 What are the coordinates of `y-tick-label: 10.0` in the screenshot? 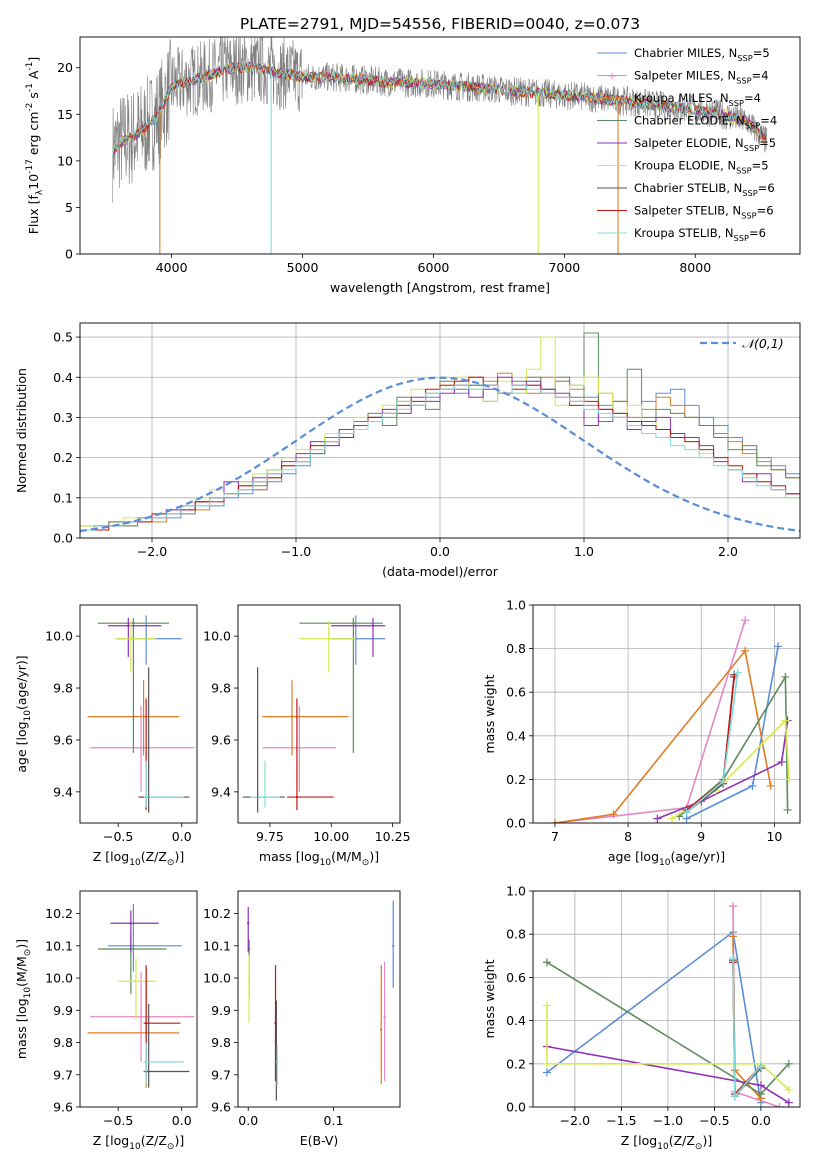 It's located at (59, 636).